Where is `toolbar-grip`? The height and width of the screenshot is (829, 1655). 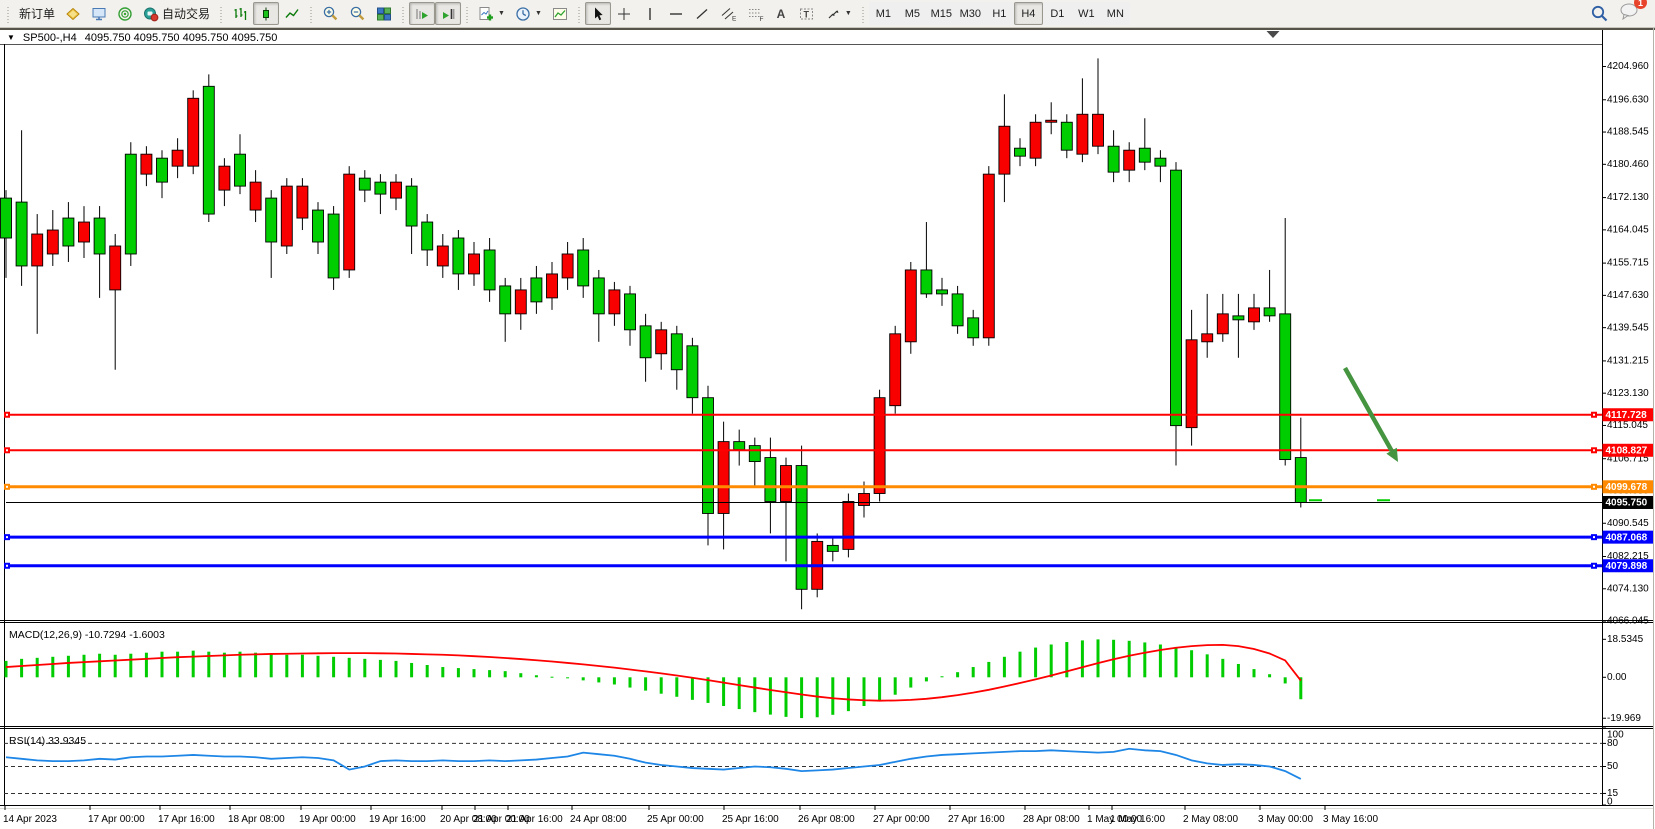
toolbar-grip is located at coordinates (578, 13).